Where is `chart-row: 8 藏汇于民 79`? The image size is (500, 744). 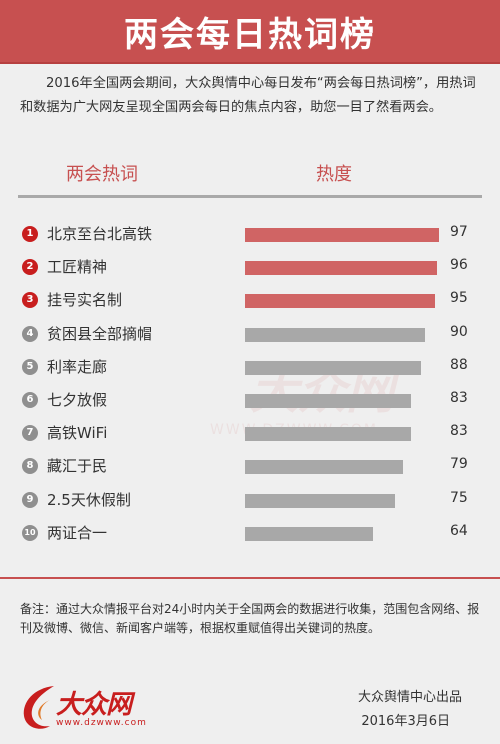 chart-row: 8 藏汇于民 79 is located at coordinates (250, 467).